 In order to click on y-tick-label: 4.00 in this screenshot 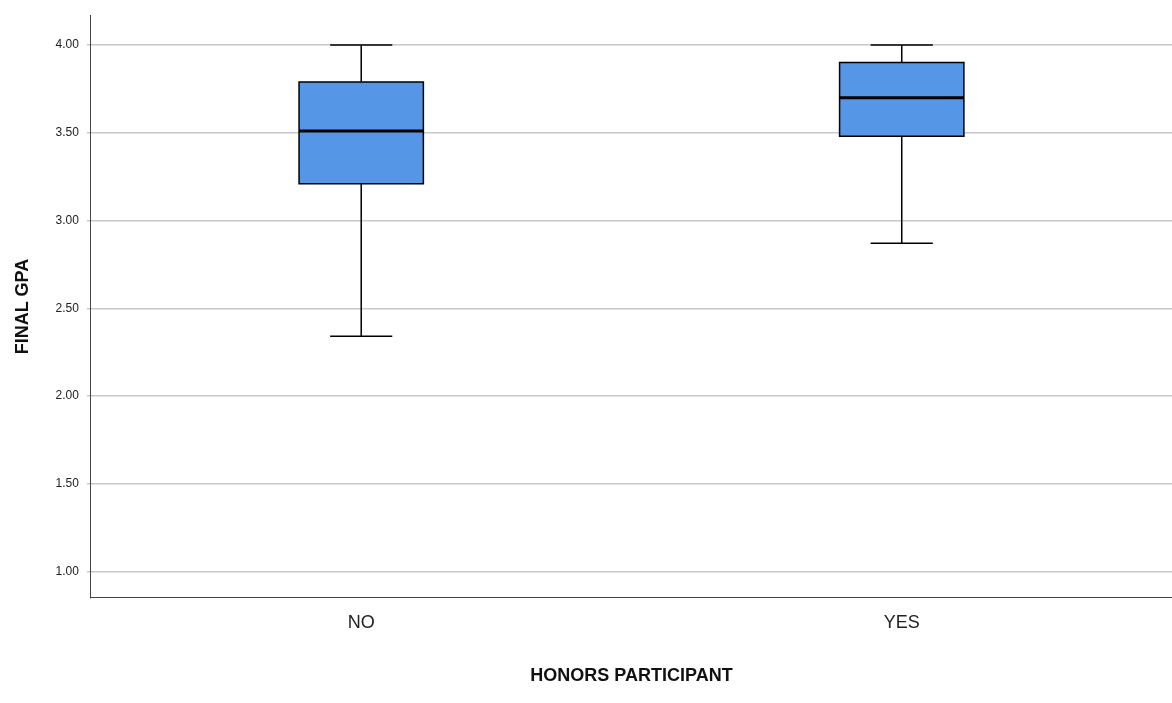, I will do `click(67, 44)`.